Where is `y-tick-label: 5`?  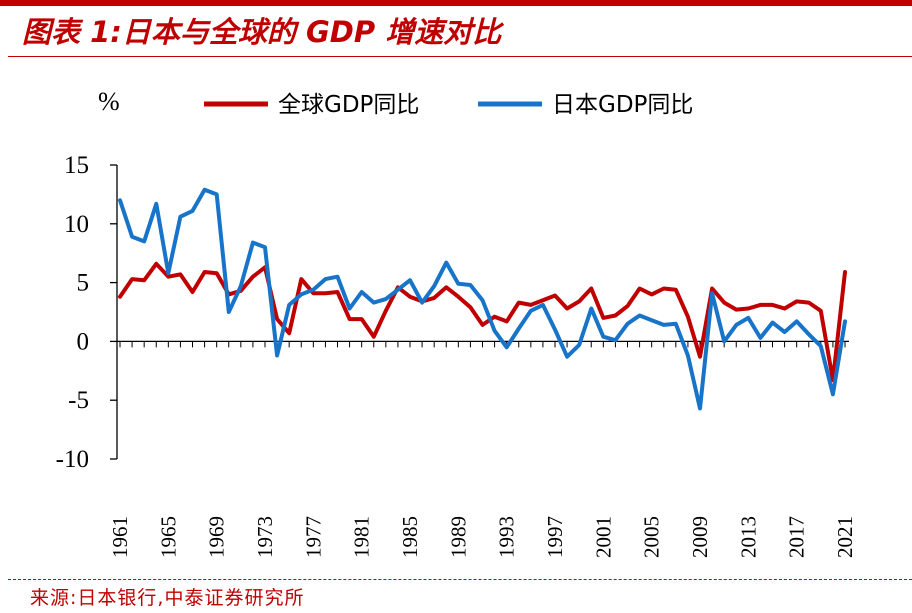
y-tick-label: 5 is located at coordinates (83, 283).